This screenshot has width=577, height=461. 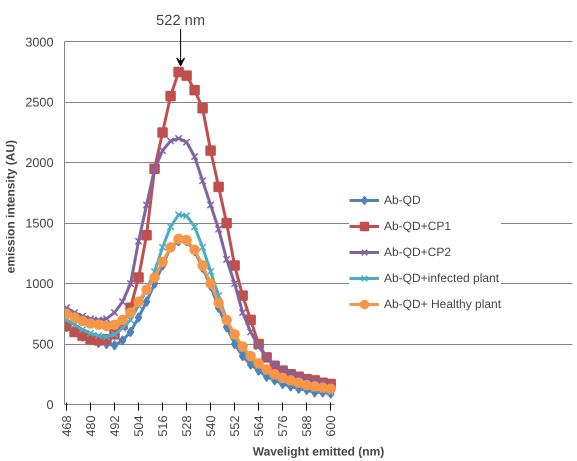 What do you see at coordinates (442, 278) in the screenshot?
I see `legend-label: Ab-QD+infected plant` at bounding box center [442, 278].